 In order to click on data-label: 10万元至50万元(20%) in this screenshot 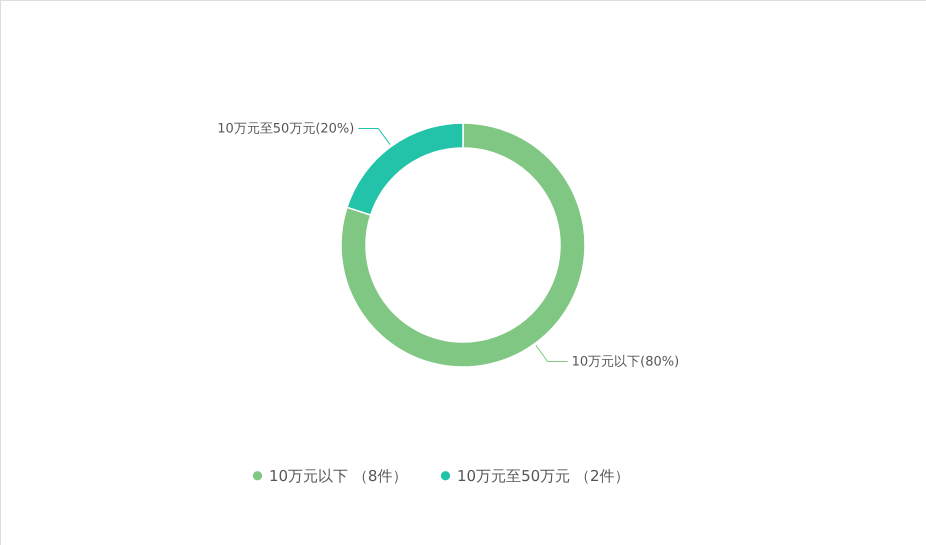, I will do `click(285, 129)`.